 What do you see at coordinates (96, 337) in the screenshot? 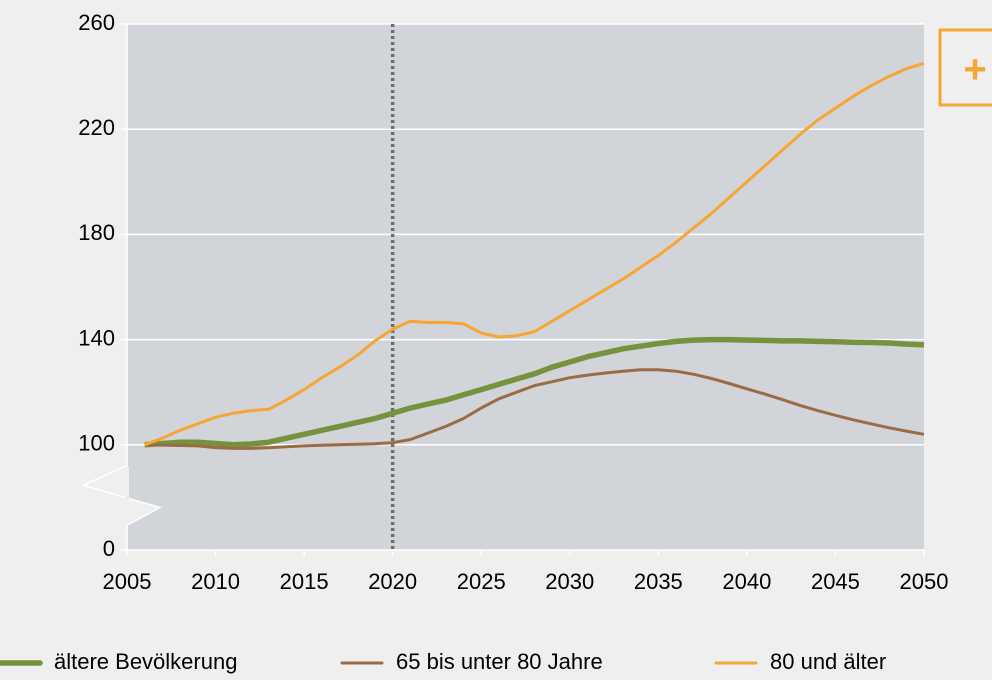
I see `y-tick-label: 140` at bounding box center [96, 337].